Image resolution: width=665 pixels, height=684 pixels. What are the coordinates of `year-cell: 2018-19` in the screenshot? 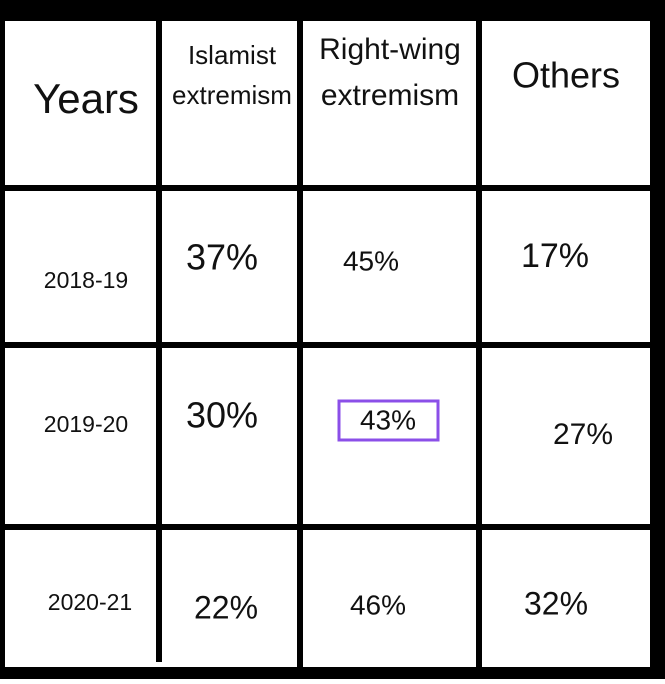 It's located at (86, 280).